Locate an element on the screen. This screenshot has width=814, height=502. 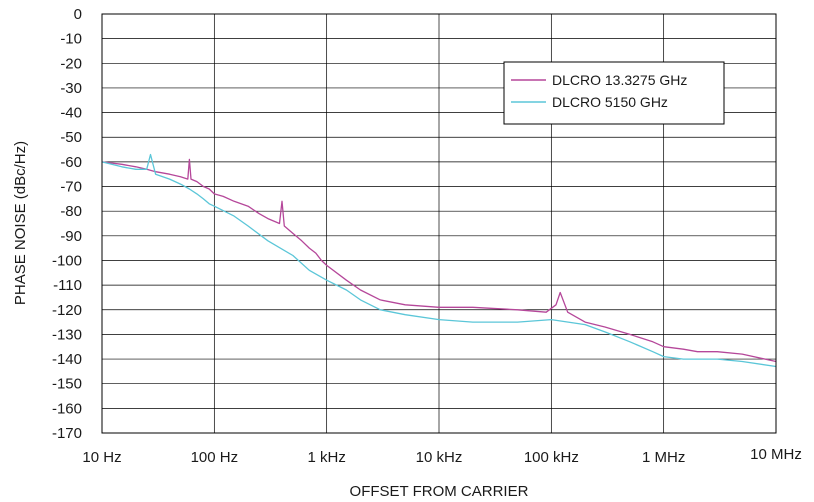
y-tick-label: -40 is located at coordinates (71, 113).